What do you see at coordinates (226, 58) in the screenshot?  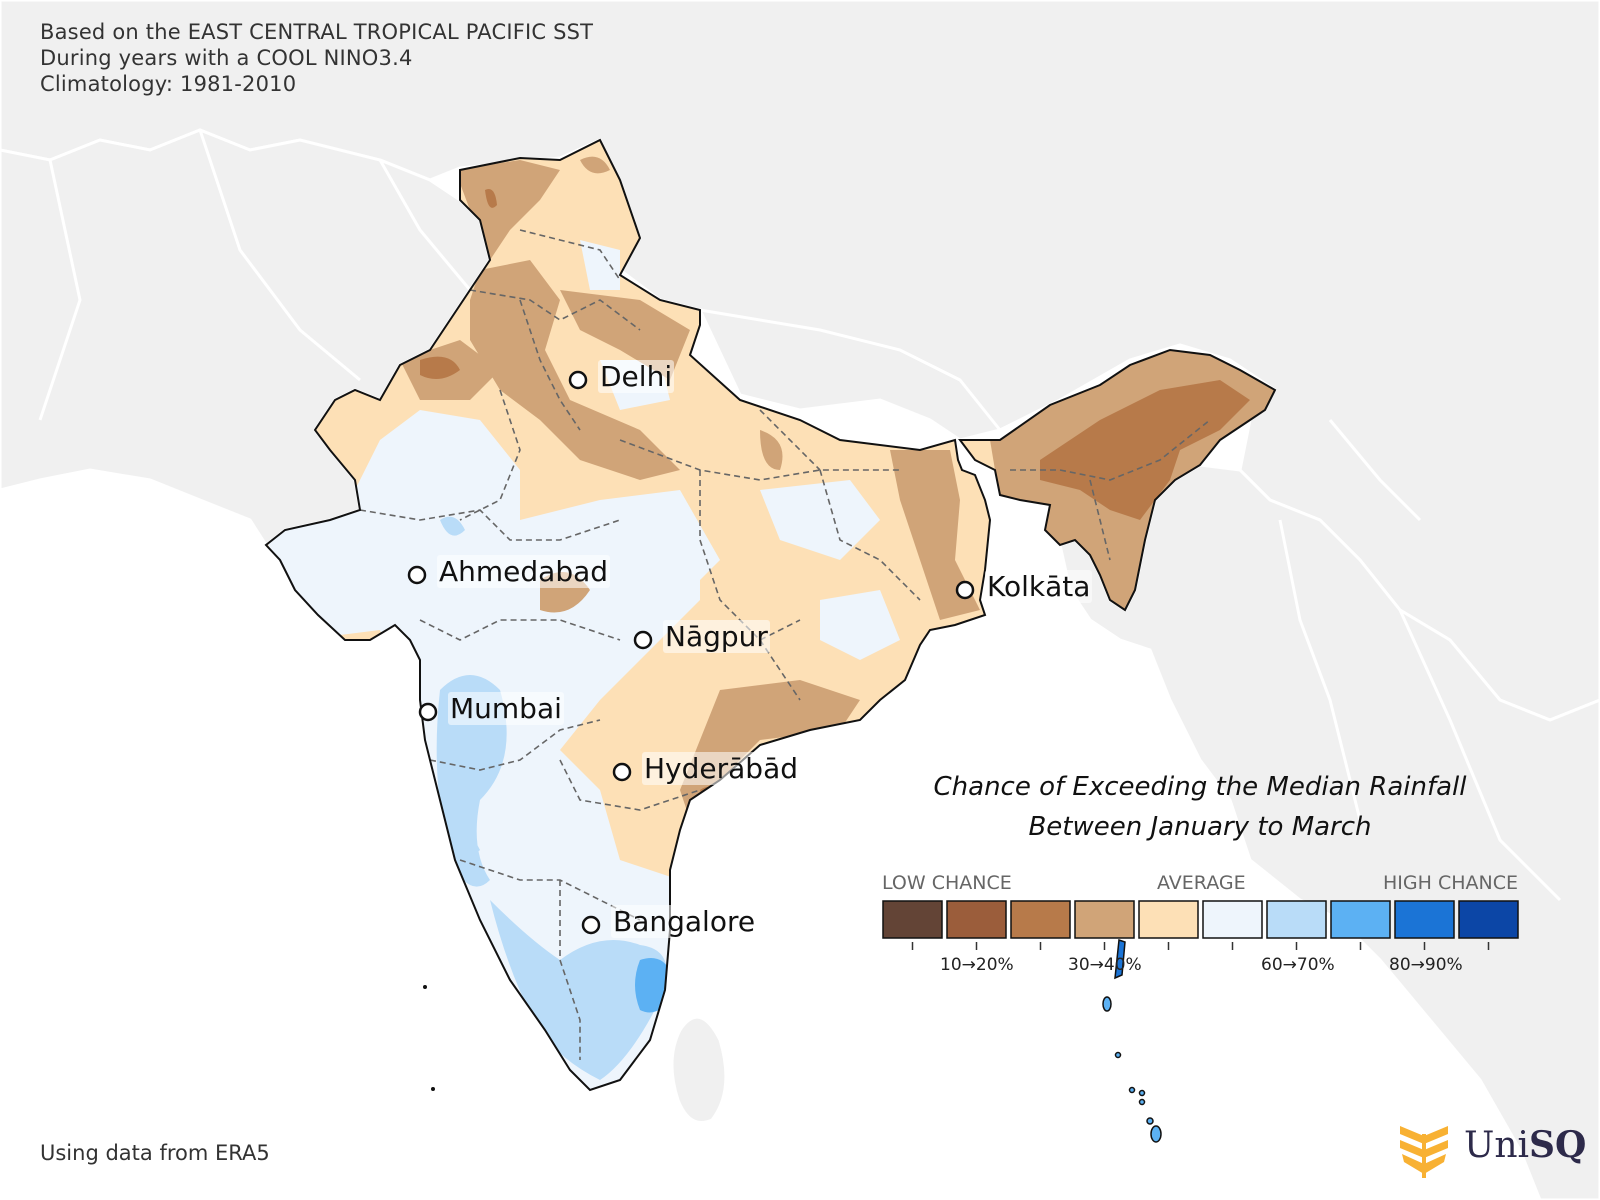 I see `header-line-2: During years with a COOL NINO3.4` at bounding box center [226, 58].